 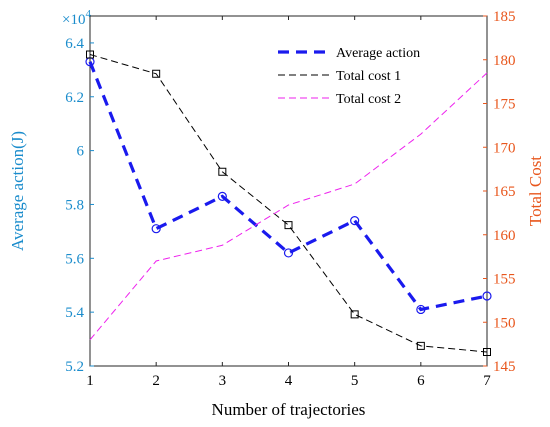 I want to click on x-tick-label: 5, so click(x=355, y=381).